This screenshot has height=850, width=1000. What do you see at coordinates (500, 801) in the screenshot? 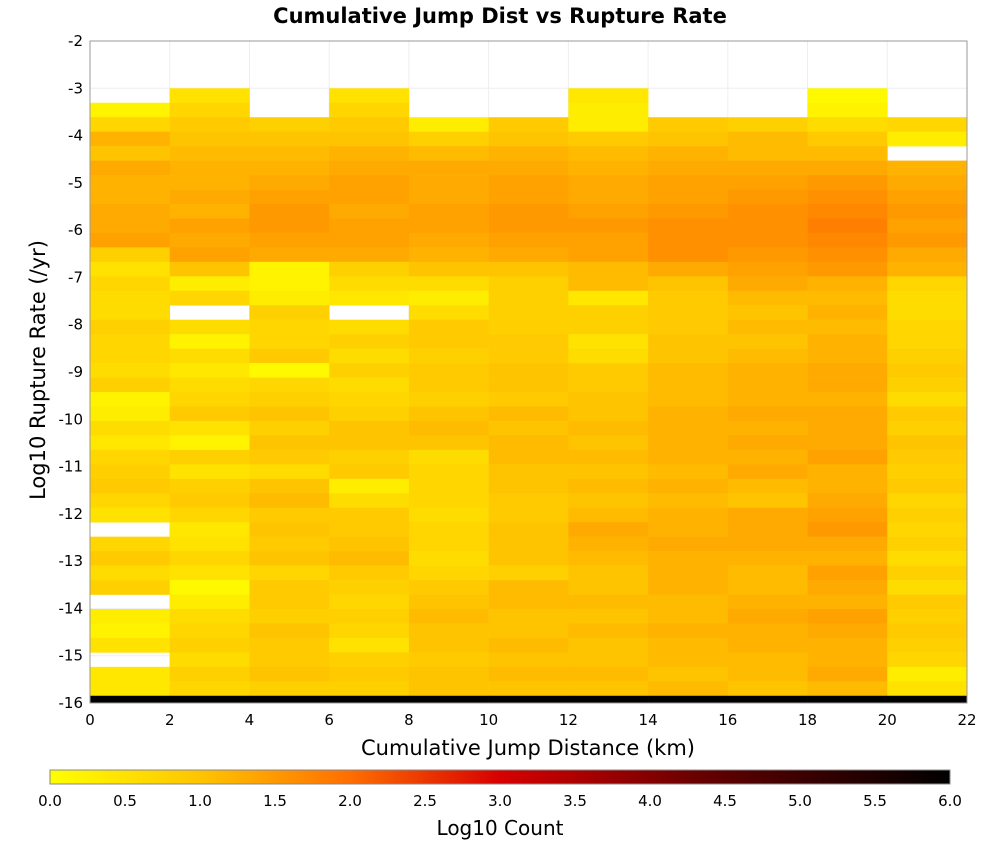
I see `colorbar-tick-label: 3.0` at bounding box center [500, 801].